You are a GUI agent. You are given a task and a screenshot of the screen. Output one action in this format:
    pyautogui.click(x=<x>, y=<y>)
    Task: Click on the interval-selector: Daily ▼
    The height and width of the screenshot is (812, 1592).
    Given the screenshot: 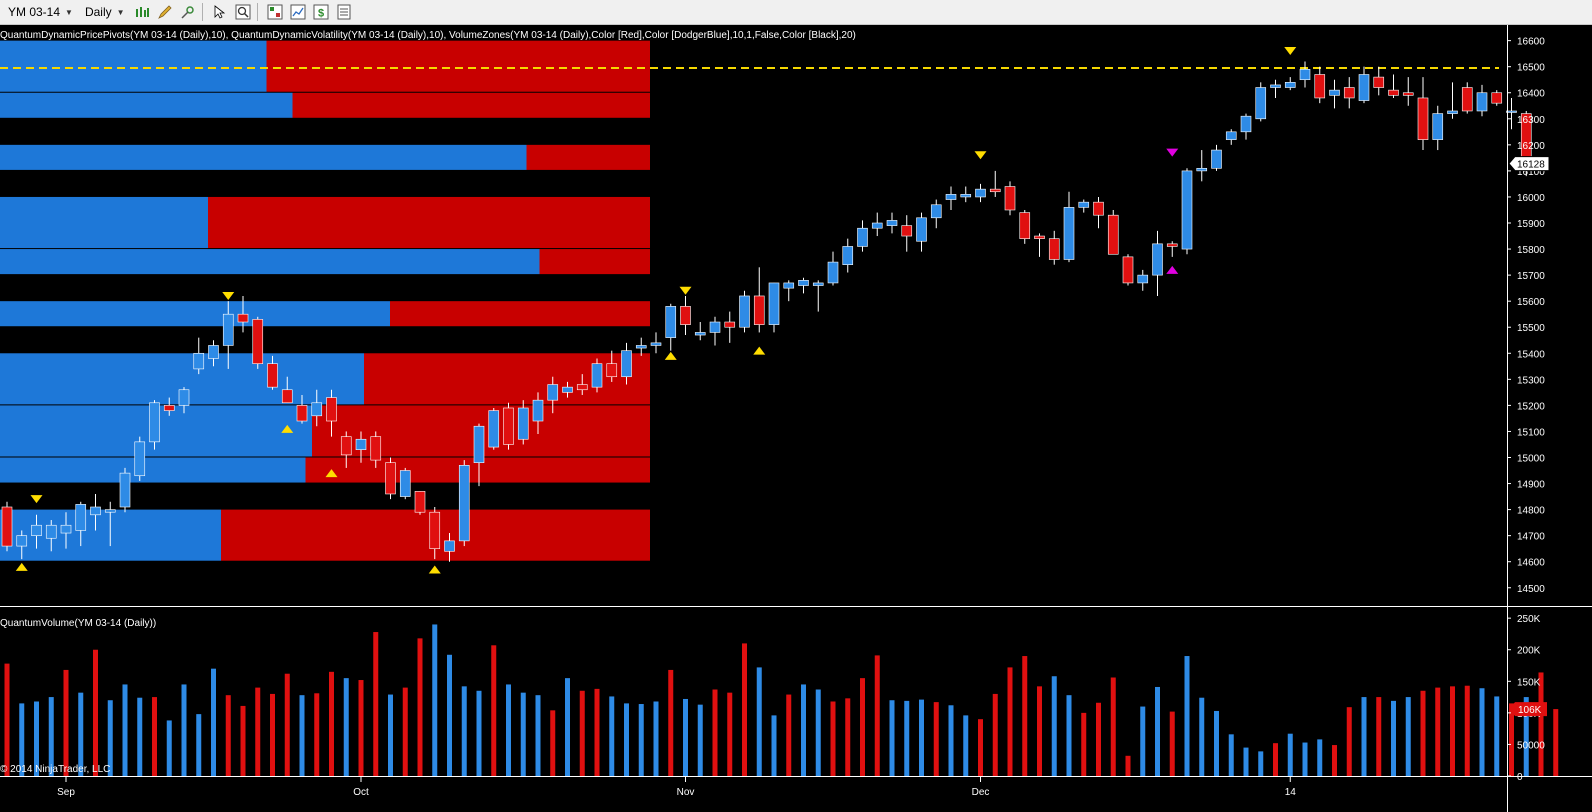 What is the action you would take?
    pyautogui.click(x=105, y=12)
    